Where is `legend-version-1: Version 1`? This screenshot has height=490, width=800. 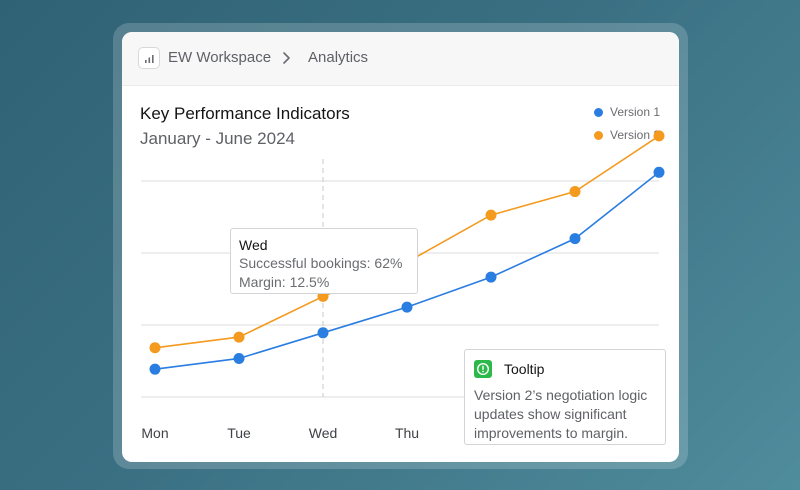
legend-version-1: Version 1 is located at coordinates (627, 112).